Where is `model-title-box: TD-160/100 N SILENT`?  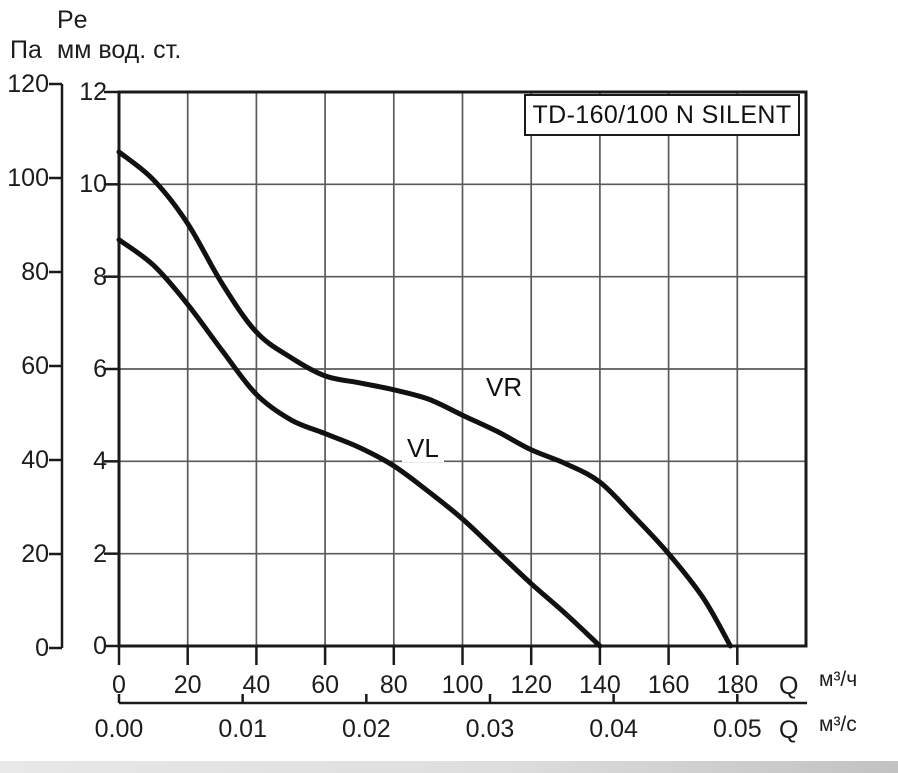 model-title-box: TD-160/100 N SILENT is located at coordinates (662, 115).